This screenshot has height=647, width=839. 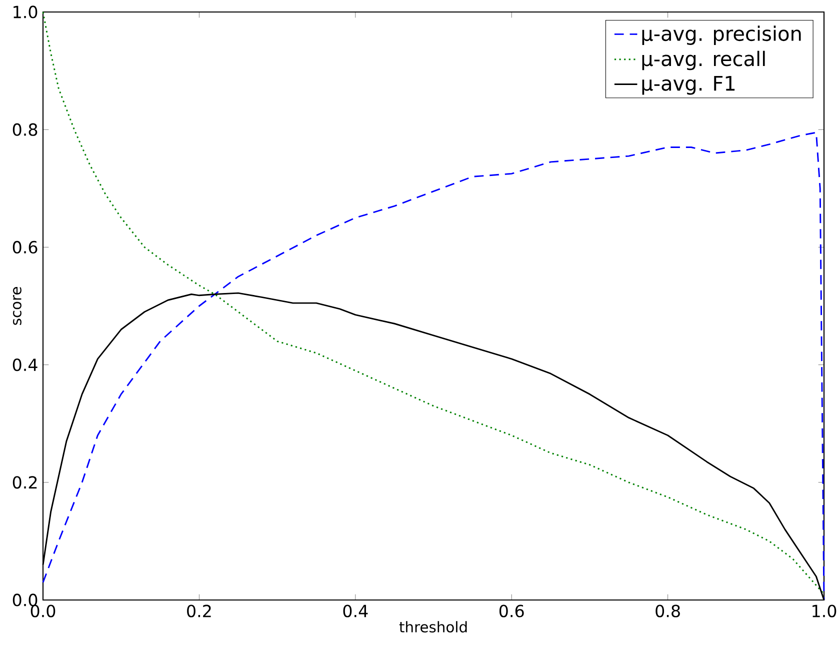 I want to click on y-tick-label: 0.8, so click(x=25, y=129).